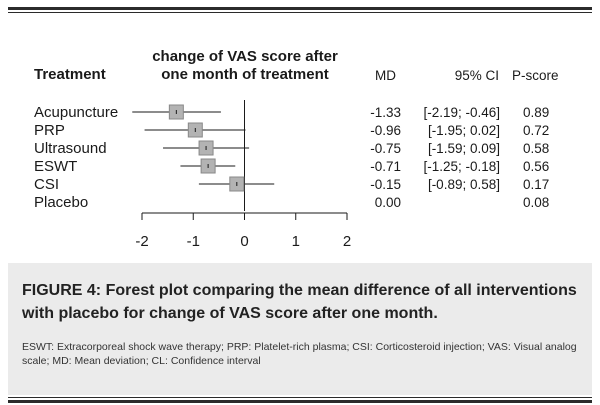 The width and height of the screenshot is (600, 405). Describe the element at coordinates (536, 166) in the screenshot. I see `row-p-score: 0.56` at that location.